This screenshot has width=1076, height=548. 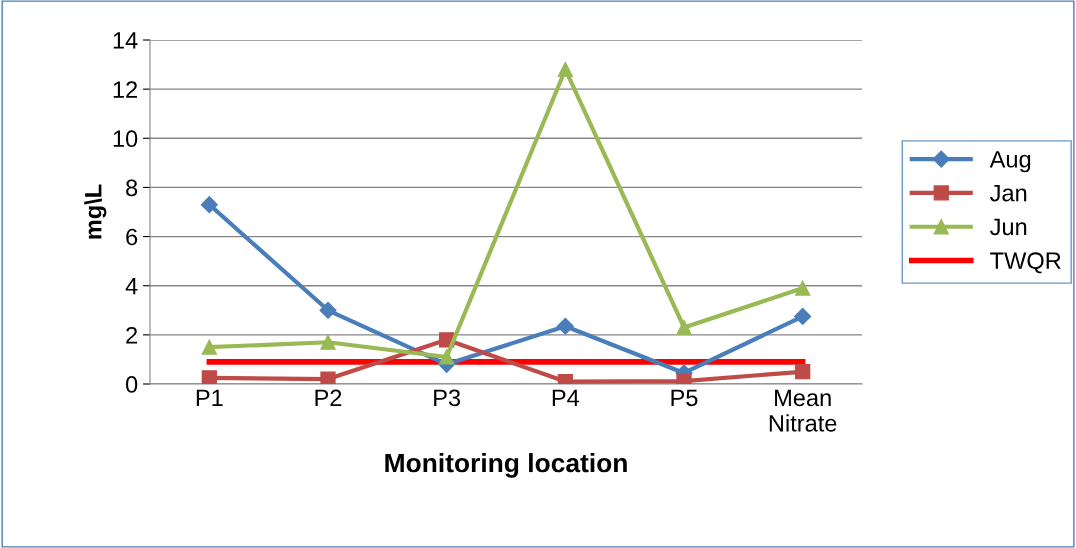 What do you see at coordinates (132, 237) in the screenshot?
I see `y-tick-label: 6` at bounding box center [132, 237].